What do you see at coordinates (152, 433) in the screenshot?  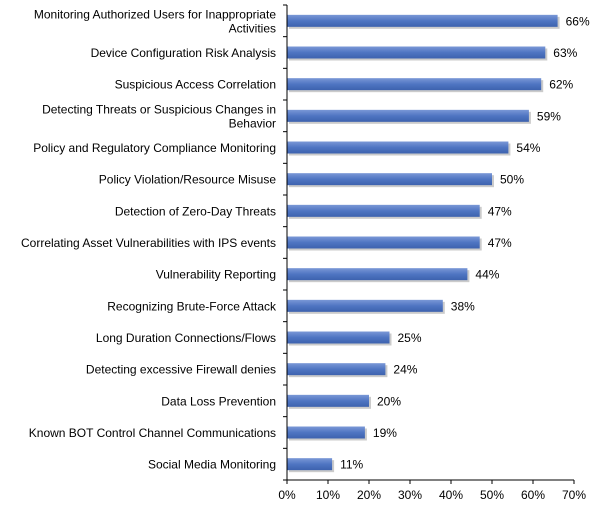 I see `category-label: Known BOT Control Channel Communications` at bounding box center [152, 433].